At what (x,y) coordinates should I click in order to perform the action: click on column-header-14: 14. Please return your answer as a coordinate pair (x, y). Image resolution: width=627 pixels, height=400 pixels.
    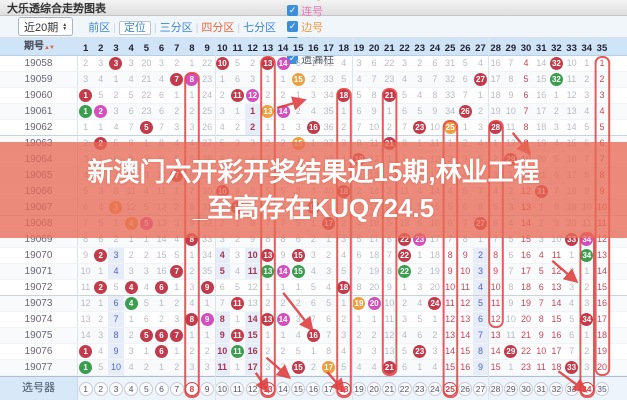
    Looking at the image, I should click on (283, 48).